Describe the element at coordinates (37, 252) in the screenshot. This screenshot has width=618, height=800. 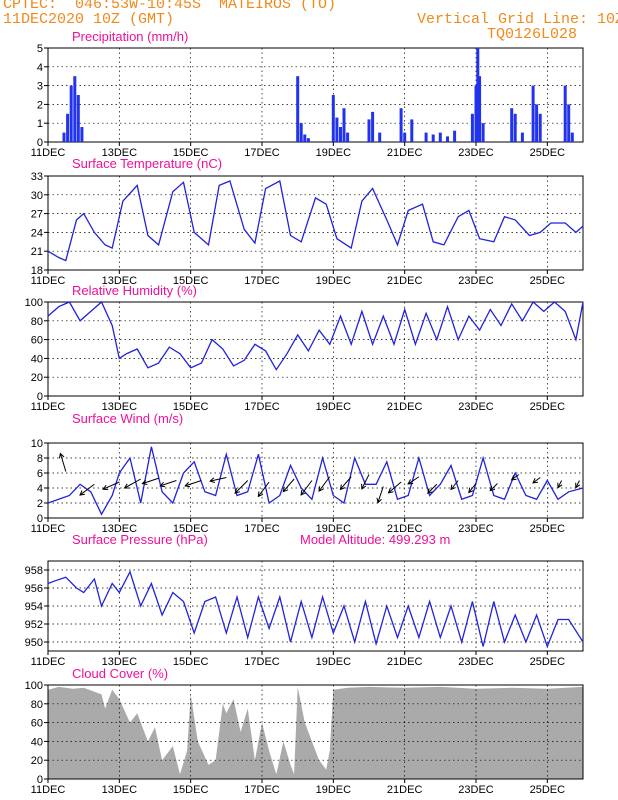
I see `y-tick-label: 21` at that location.